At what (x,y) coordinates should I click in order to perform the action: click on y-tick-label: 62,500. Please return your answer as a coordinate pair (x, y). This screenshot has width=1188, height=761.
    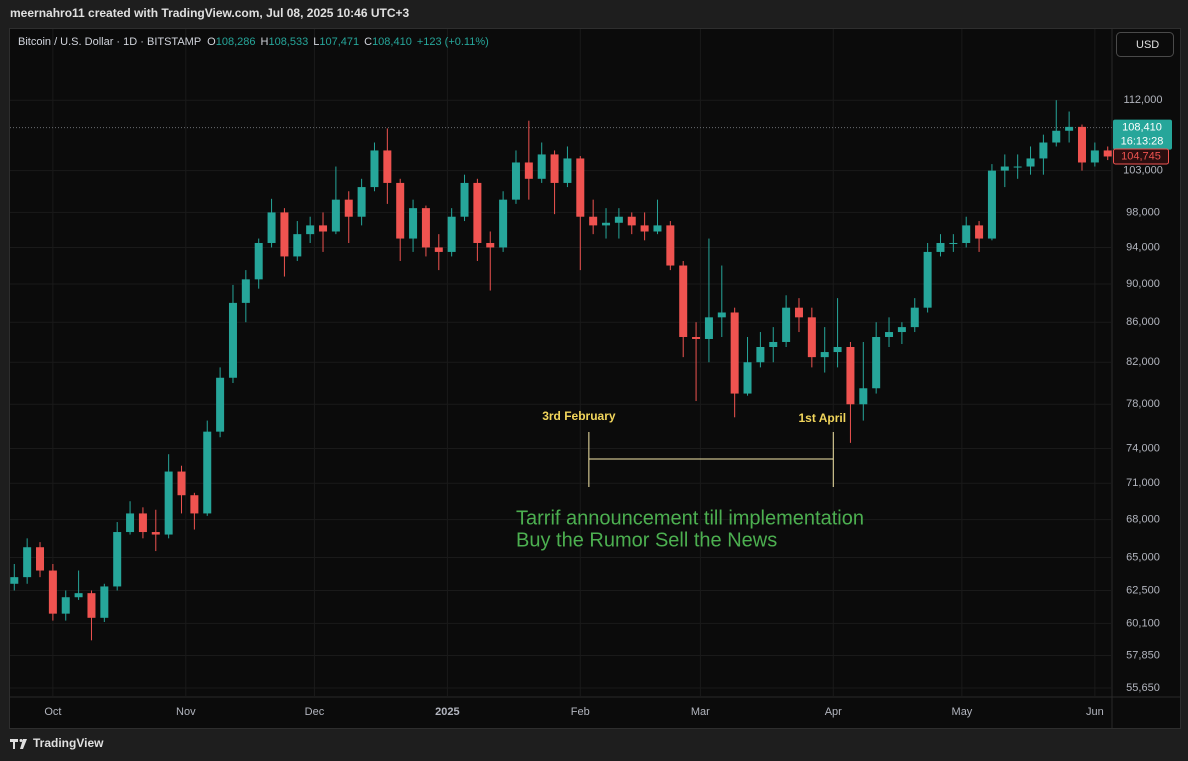
    Looking at the image, I should click on (1143, 590).